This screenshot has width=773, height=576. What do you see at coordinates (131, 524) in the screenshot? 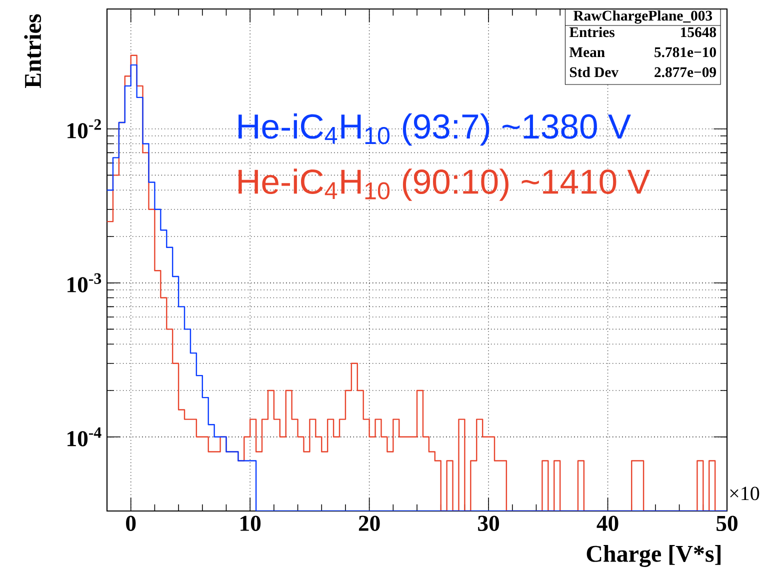
I see `x-tick-label: 0` at bounding box center [131, 524].